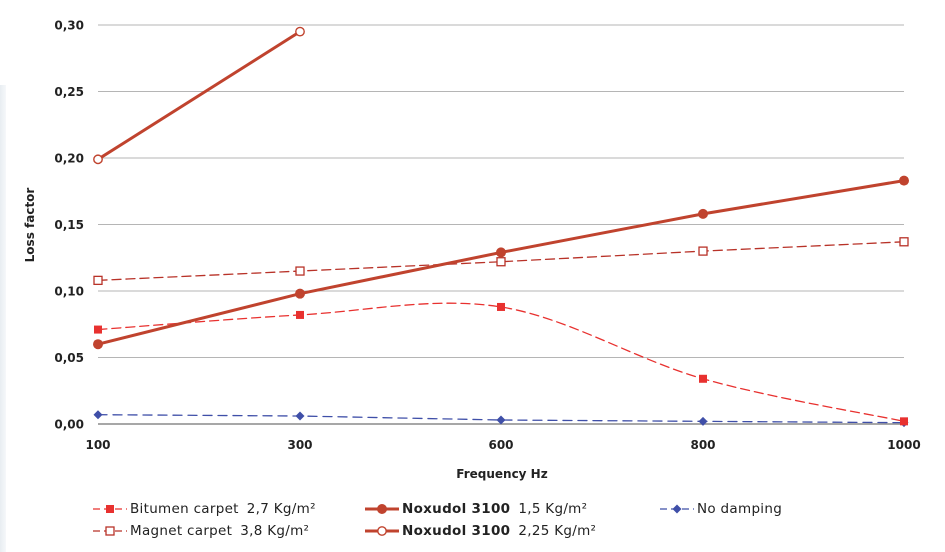  I want to click on legend-item: Bitumen carpet 2,7 Kg/m², so click(228, 509).